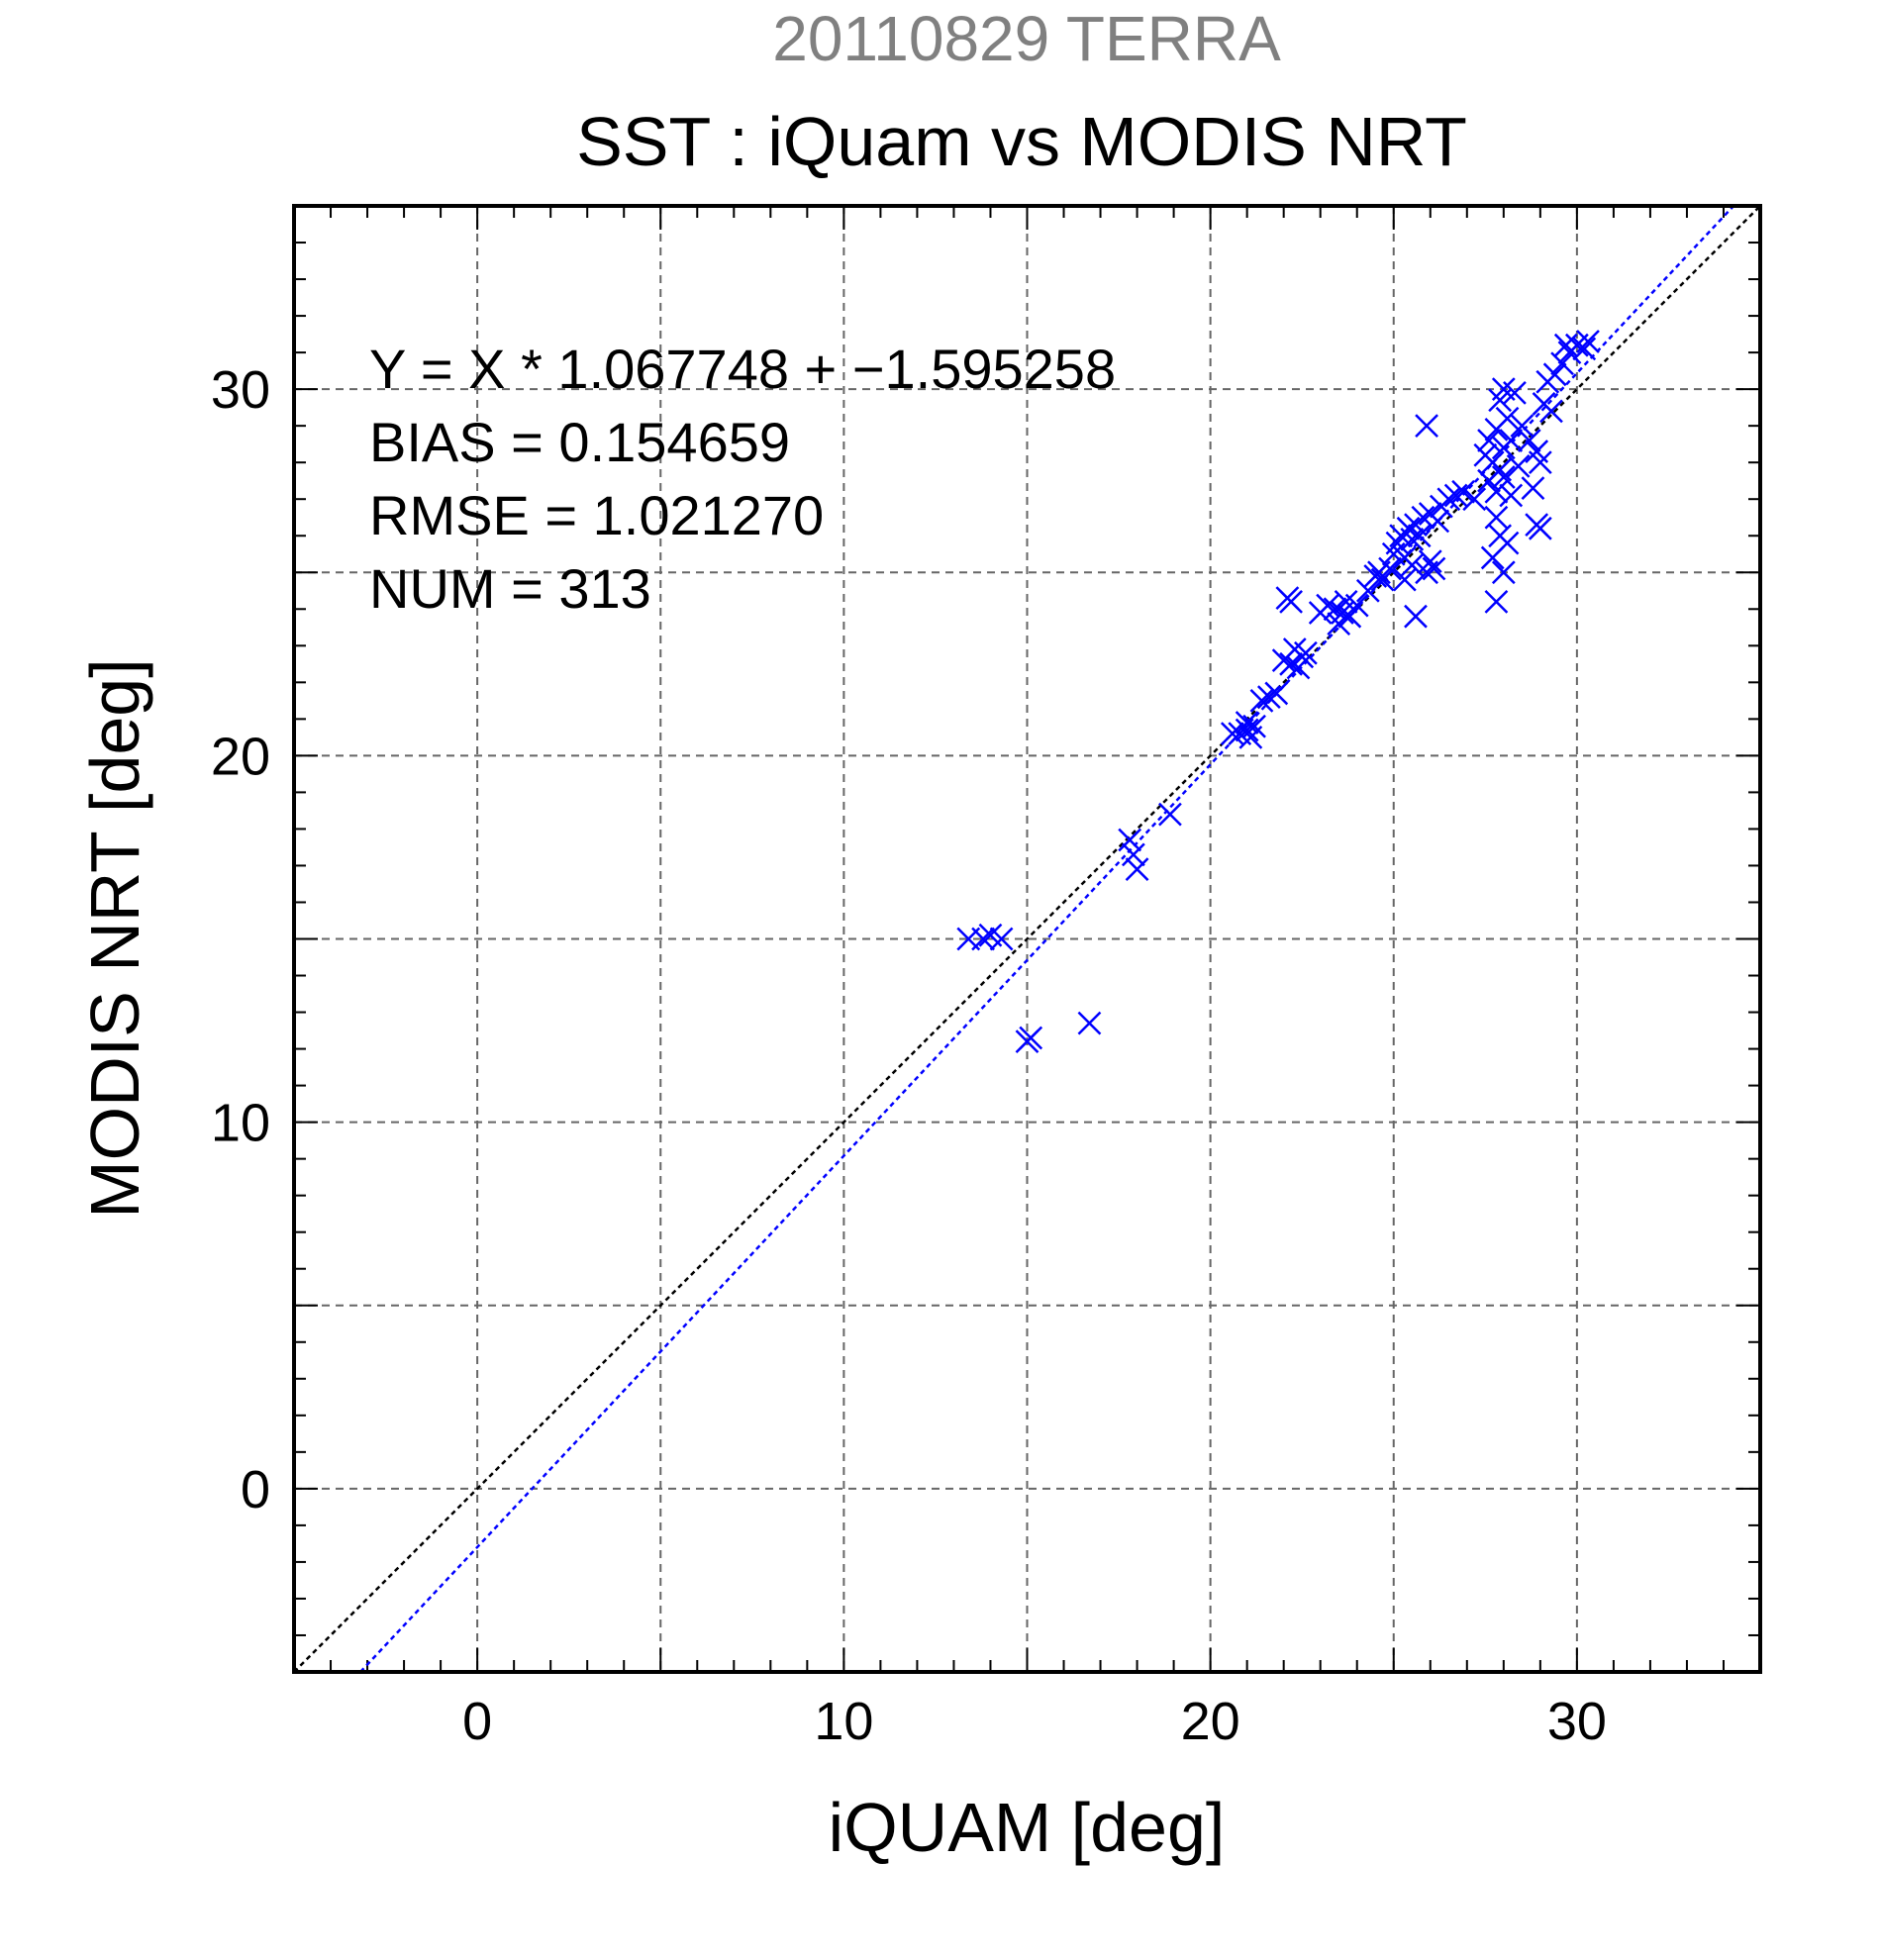  What do you see at coordinates (114, 938) in the screenshot?
I see `y-axis-label: MODIS NRT [deg]` at bounding box center [114, 938].